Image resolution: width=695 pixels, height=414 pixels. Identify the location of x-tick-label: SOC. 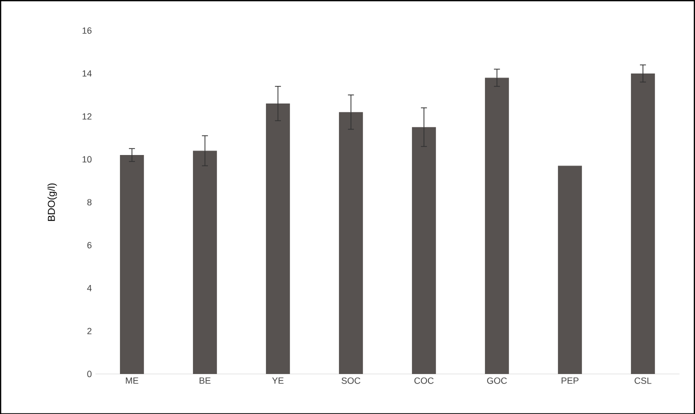
(351, 380).